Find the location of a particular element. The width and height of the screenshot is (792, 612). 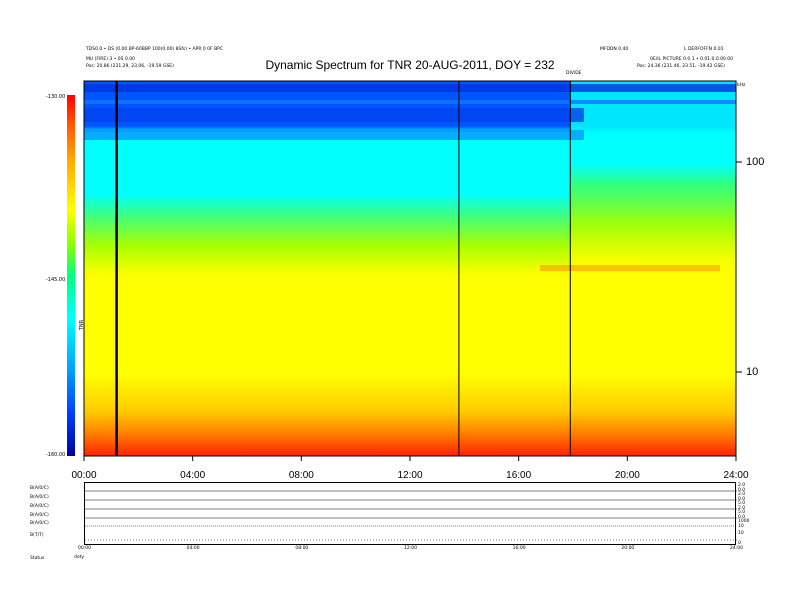

panel-x-tick-label: 20:00 is located at coordinates (628, 548).